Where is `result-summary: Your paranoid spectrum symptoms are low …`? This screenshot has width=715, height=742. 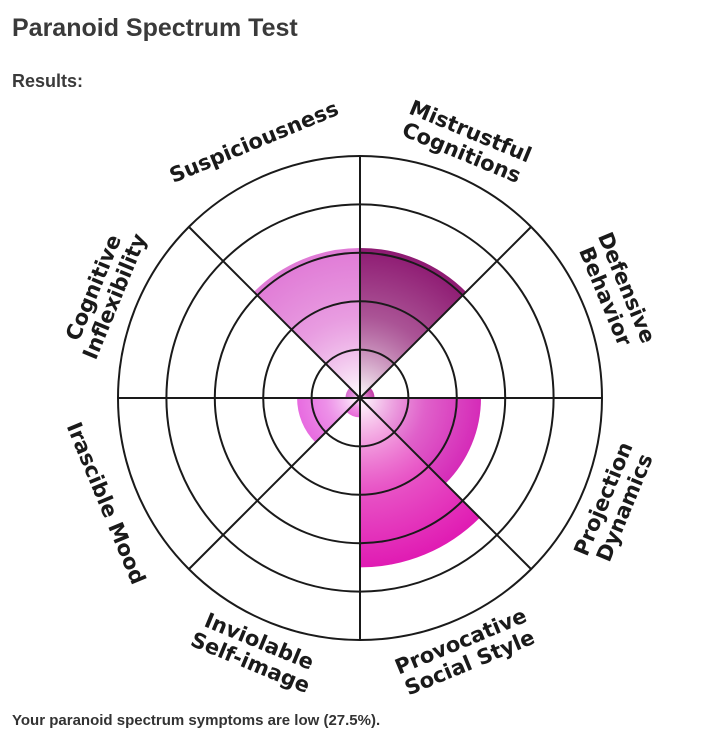
result-summary: Your paranoid spectrum symptoms are low … is located at coordinates (196, 720).